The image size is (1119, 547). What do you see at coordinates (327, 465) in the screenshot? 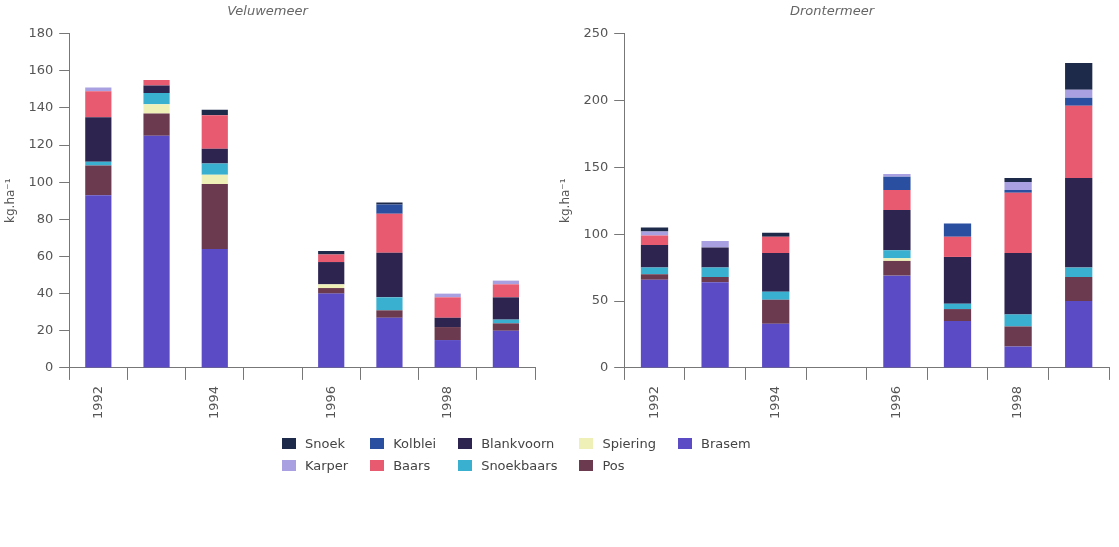
I see `legend-label: Karper` at bounding box center [327, 465].